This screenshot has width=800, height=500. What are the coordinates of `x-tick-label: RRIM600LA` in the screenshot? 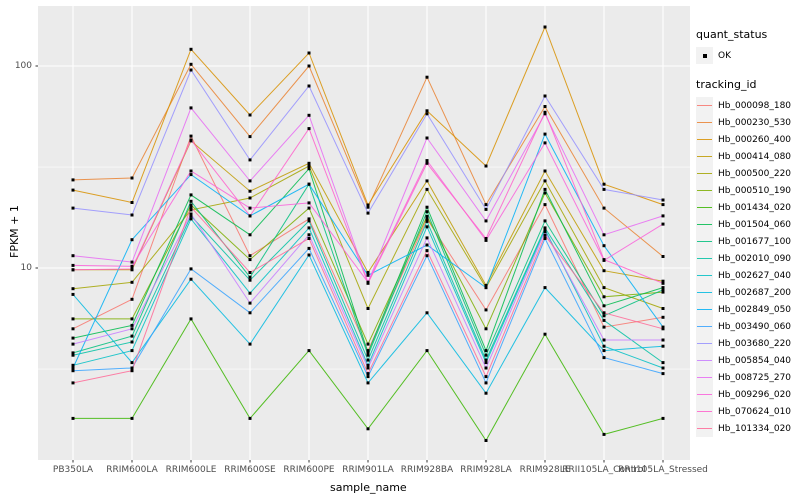 It's located at (132, 470).